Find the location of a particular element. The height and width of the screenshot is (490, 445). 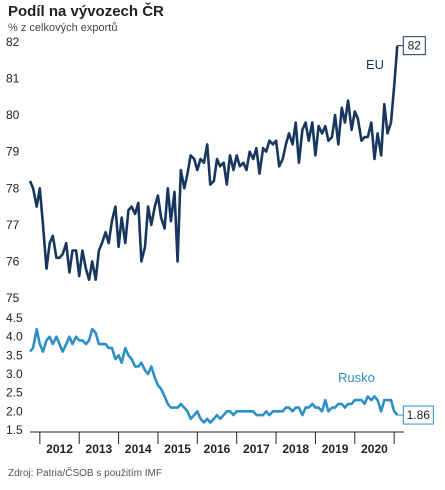

y-tick-label: 79 is located at coordinates (13, 152).